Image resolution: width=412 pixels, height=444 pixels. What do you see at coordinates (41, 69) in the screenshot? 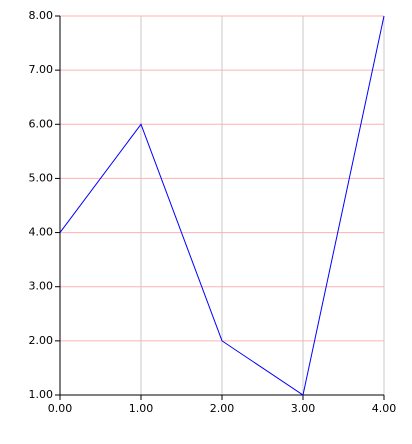
I see `y-tick-label: 7.00` at bounding box center [41, 69].